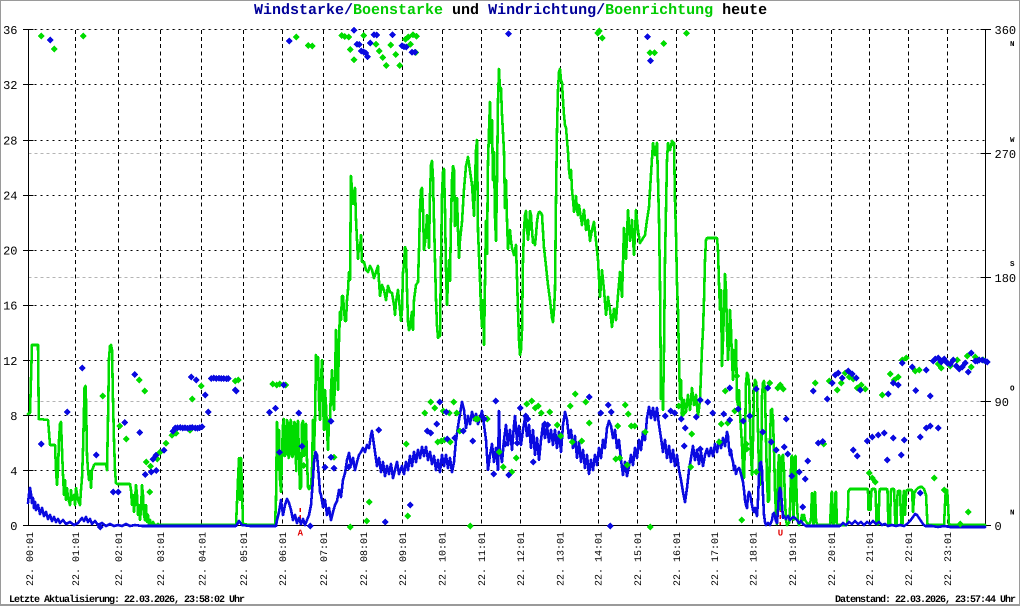  What do you see at coordinates (871, 559) in the screenshot?
I see `svg-text: 22. 21:01` at bounding box center [871, 559].